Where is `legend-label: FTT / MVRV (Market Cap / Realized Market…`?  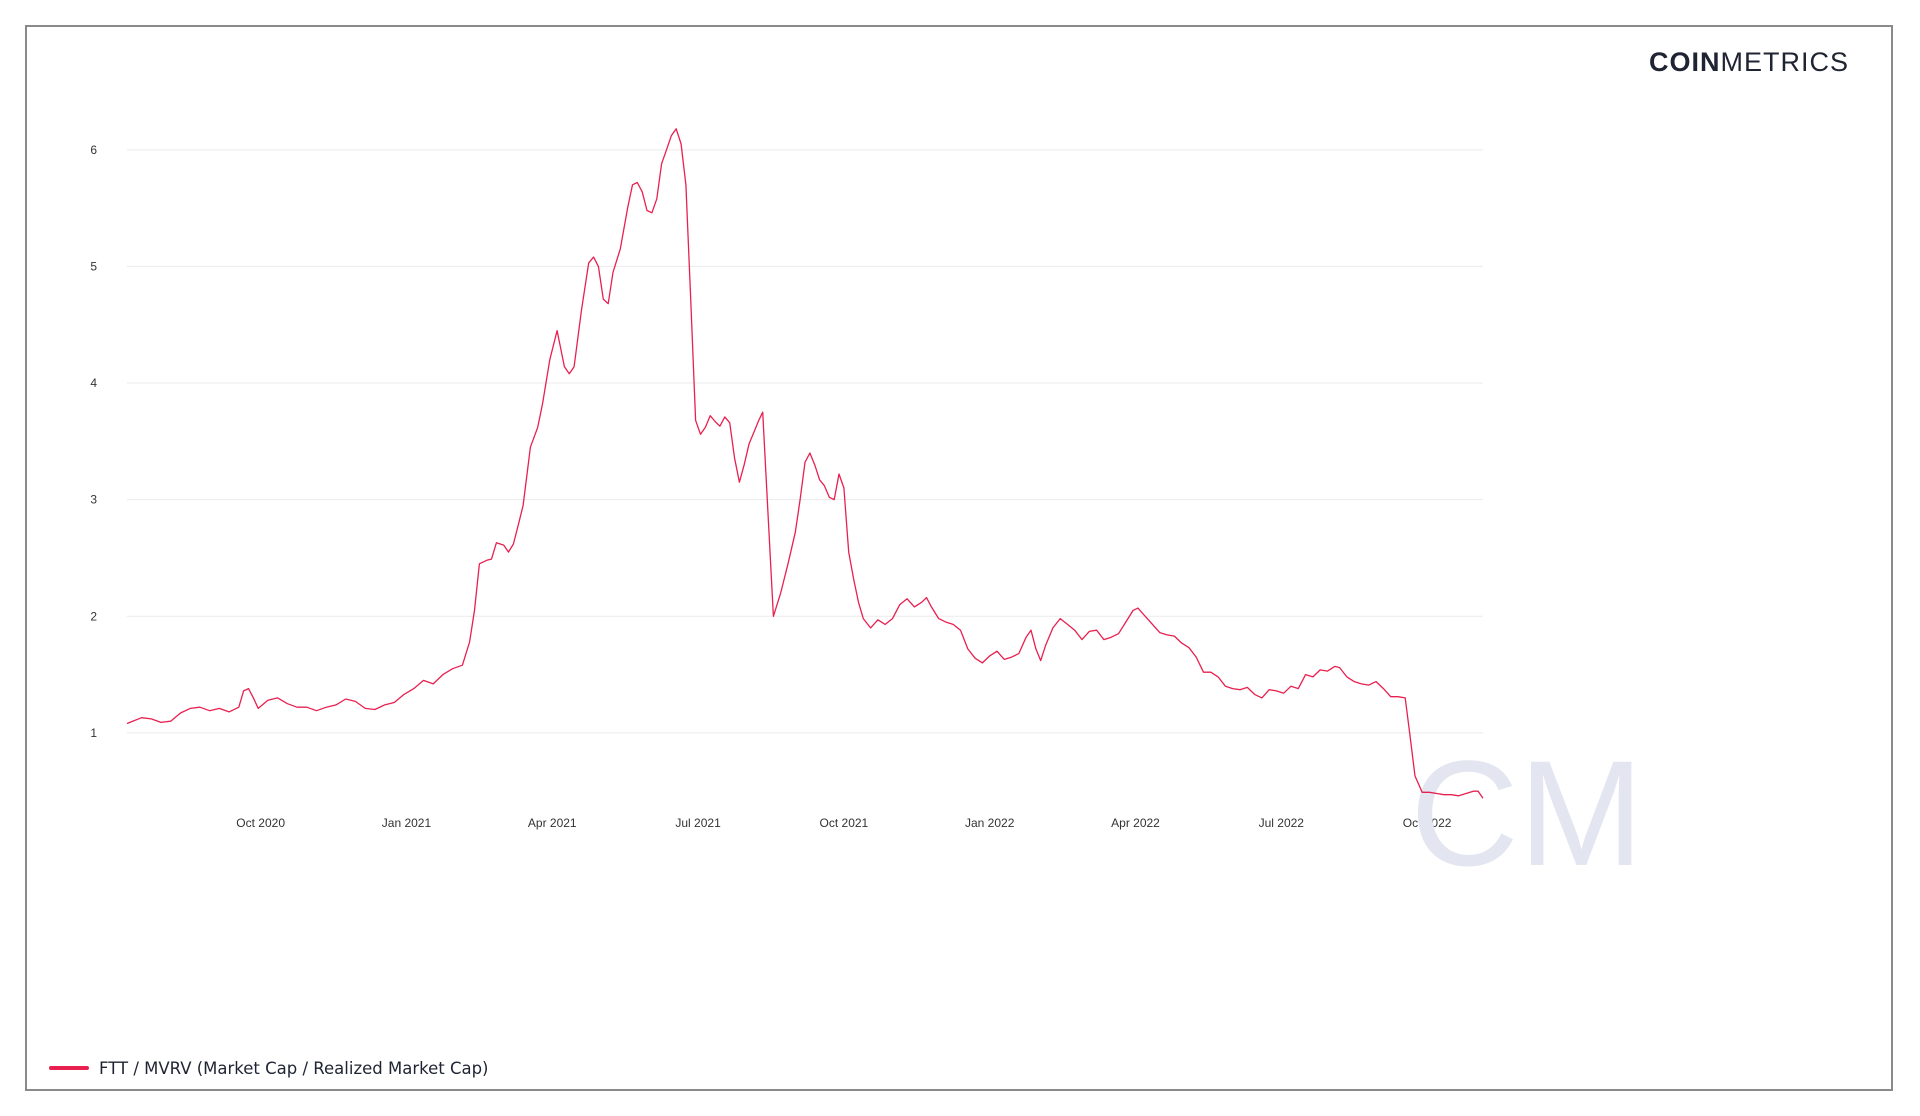
legend-label: FTT / MVRV (Market Cap / Realized Market… is located at coordinates (294, 1068).